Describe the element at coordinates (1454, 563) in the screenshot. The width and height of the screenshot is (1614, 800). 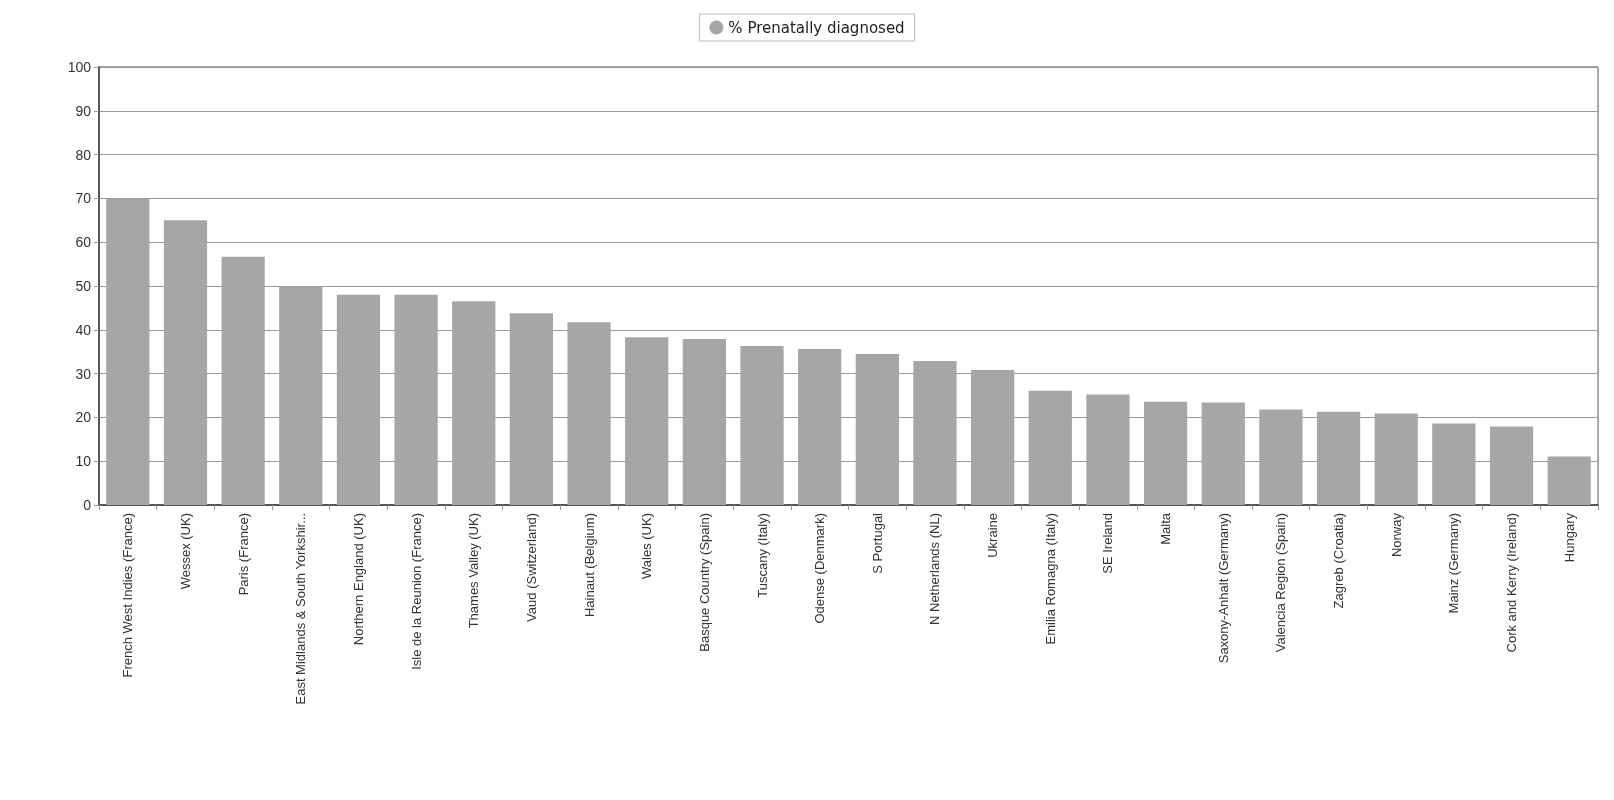
I see `x-tick-label: Mainz (Germany)` at that location.